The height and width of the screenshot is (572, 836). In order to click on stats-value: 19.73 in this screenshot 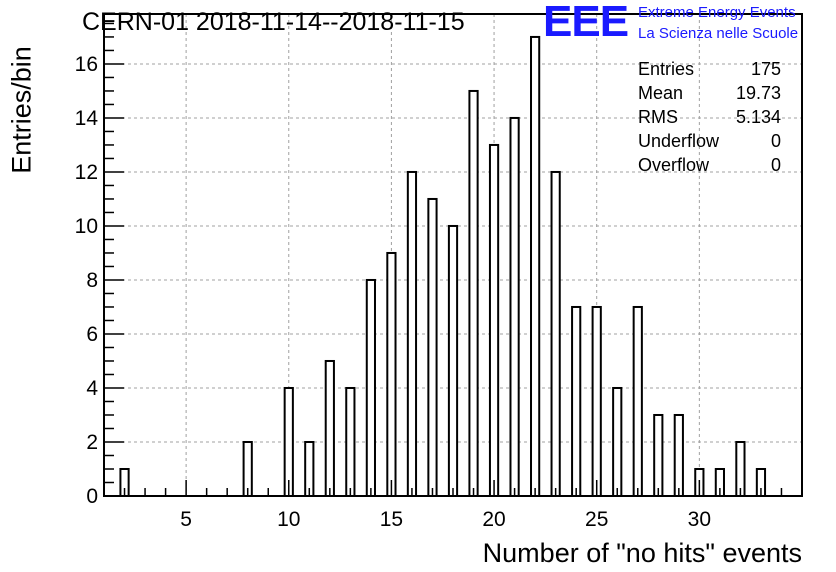, I will do `click(758, 93)`.